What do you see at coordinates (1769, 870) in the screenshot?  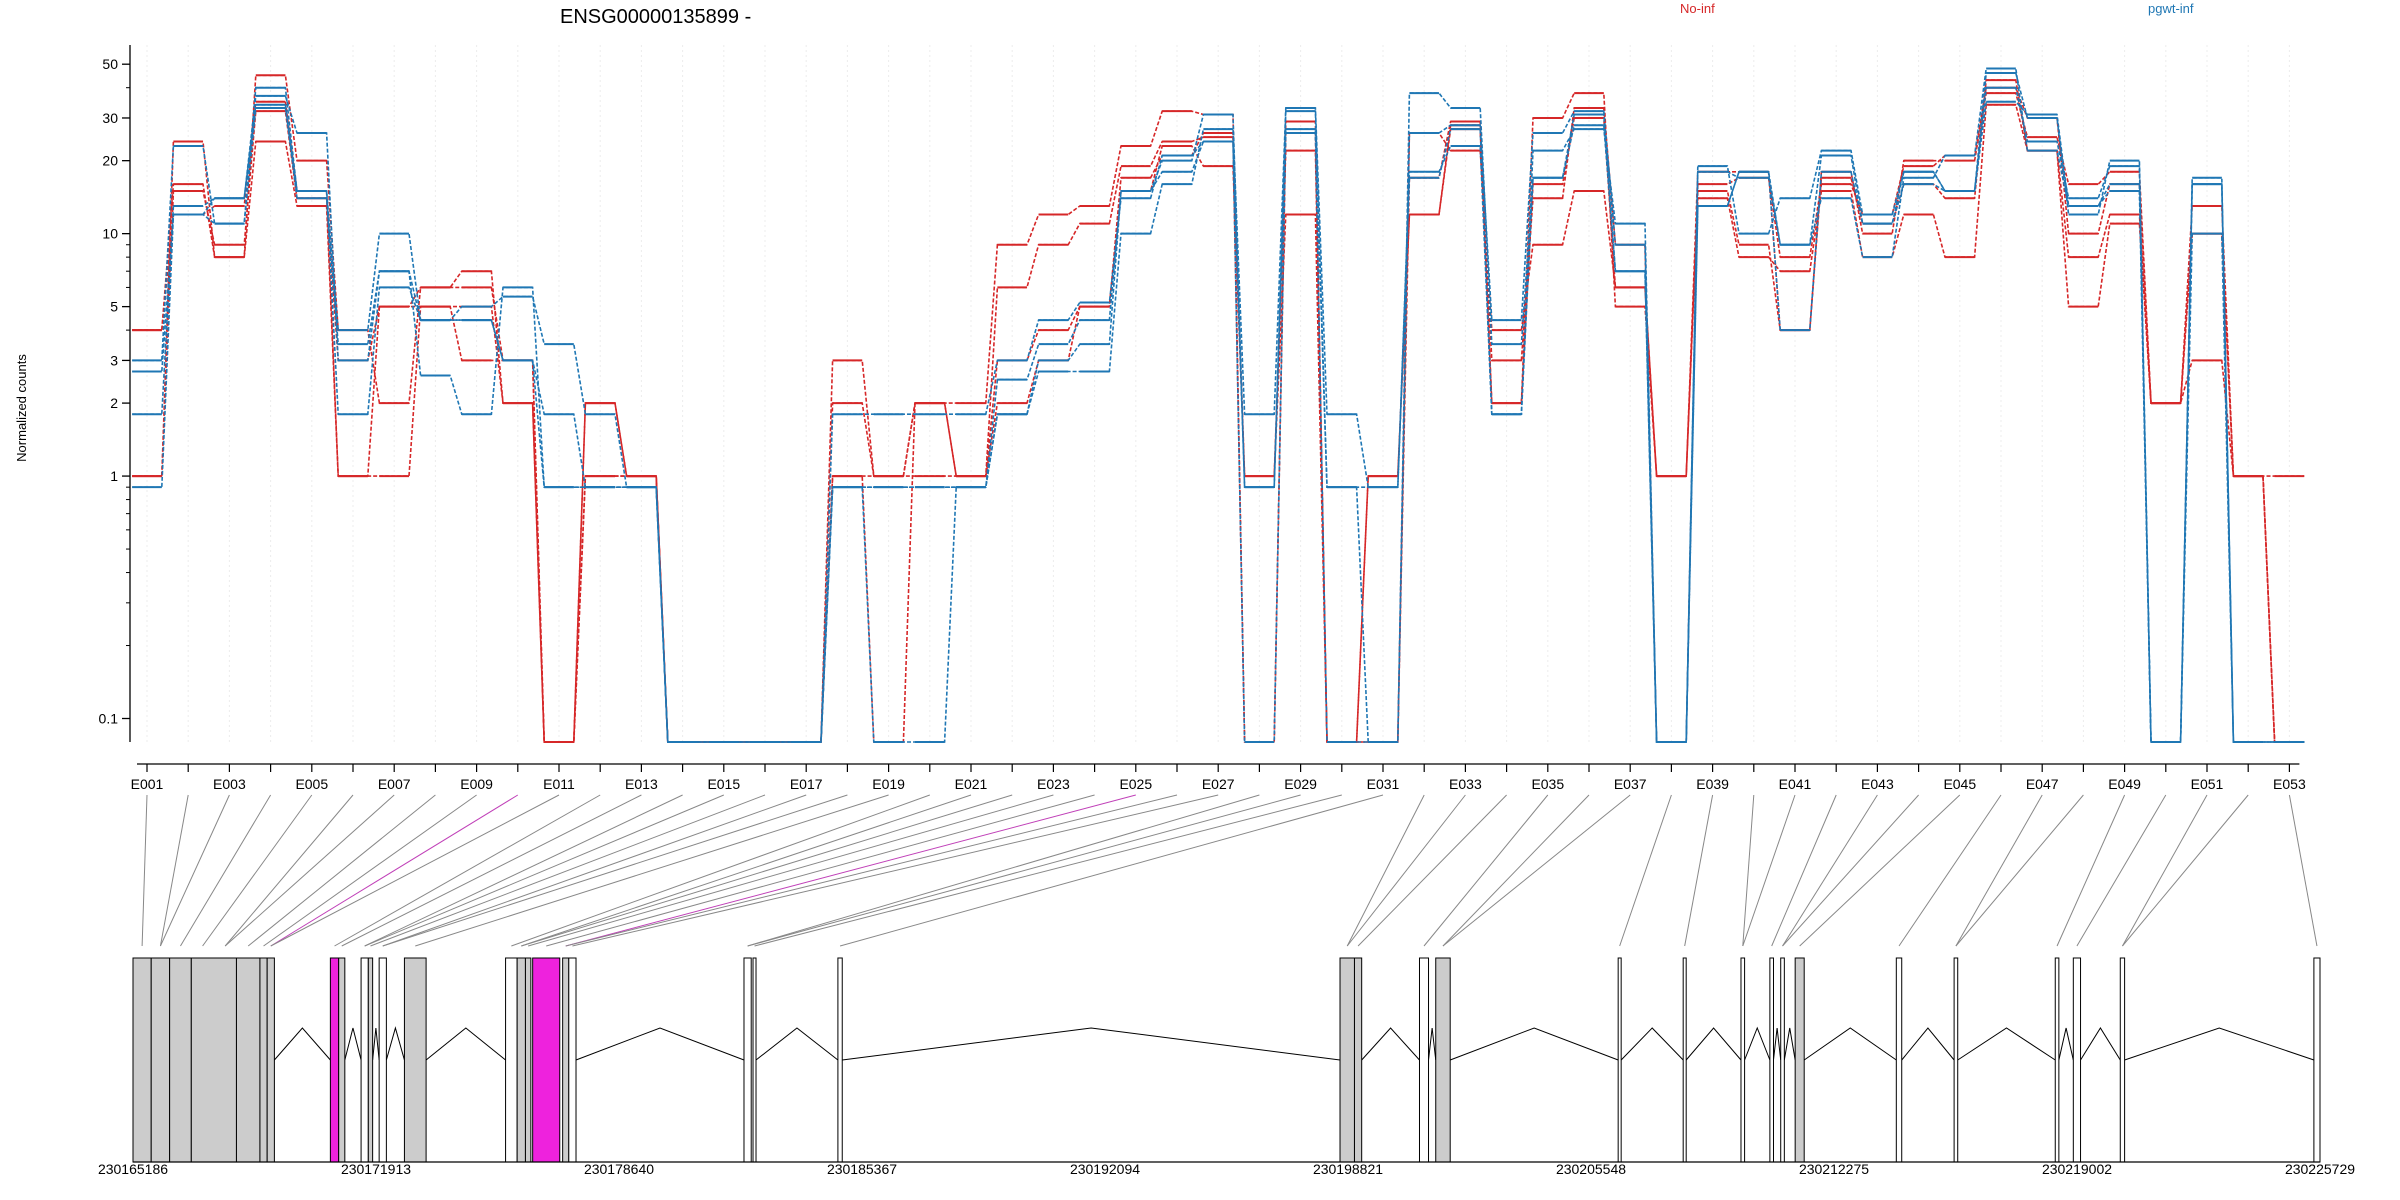 I see `connector-e041` at bounding box center [1769, 870].